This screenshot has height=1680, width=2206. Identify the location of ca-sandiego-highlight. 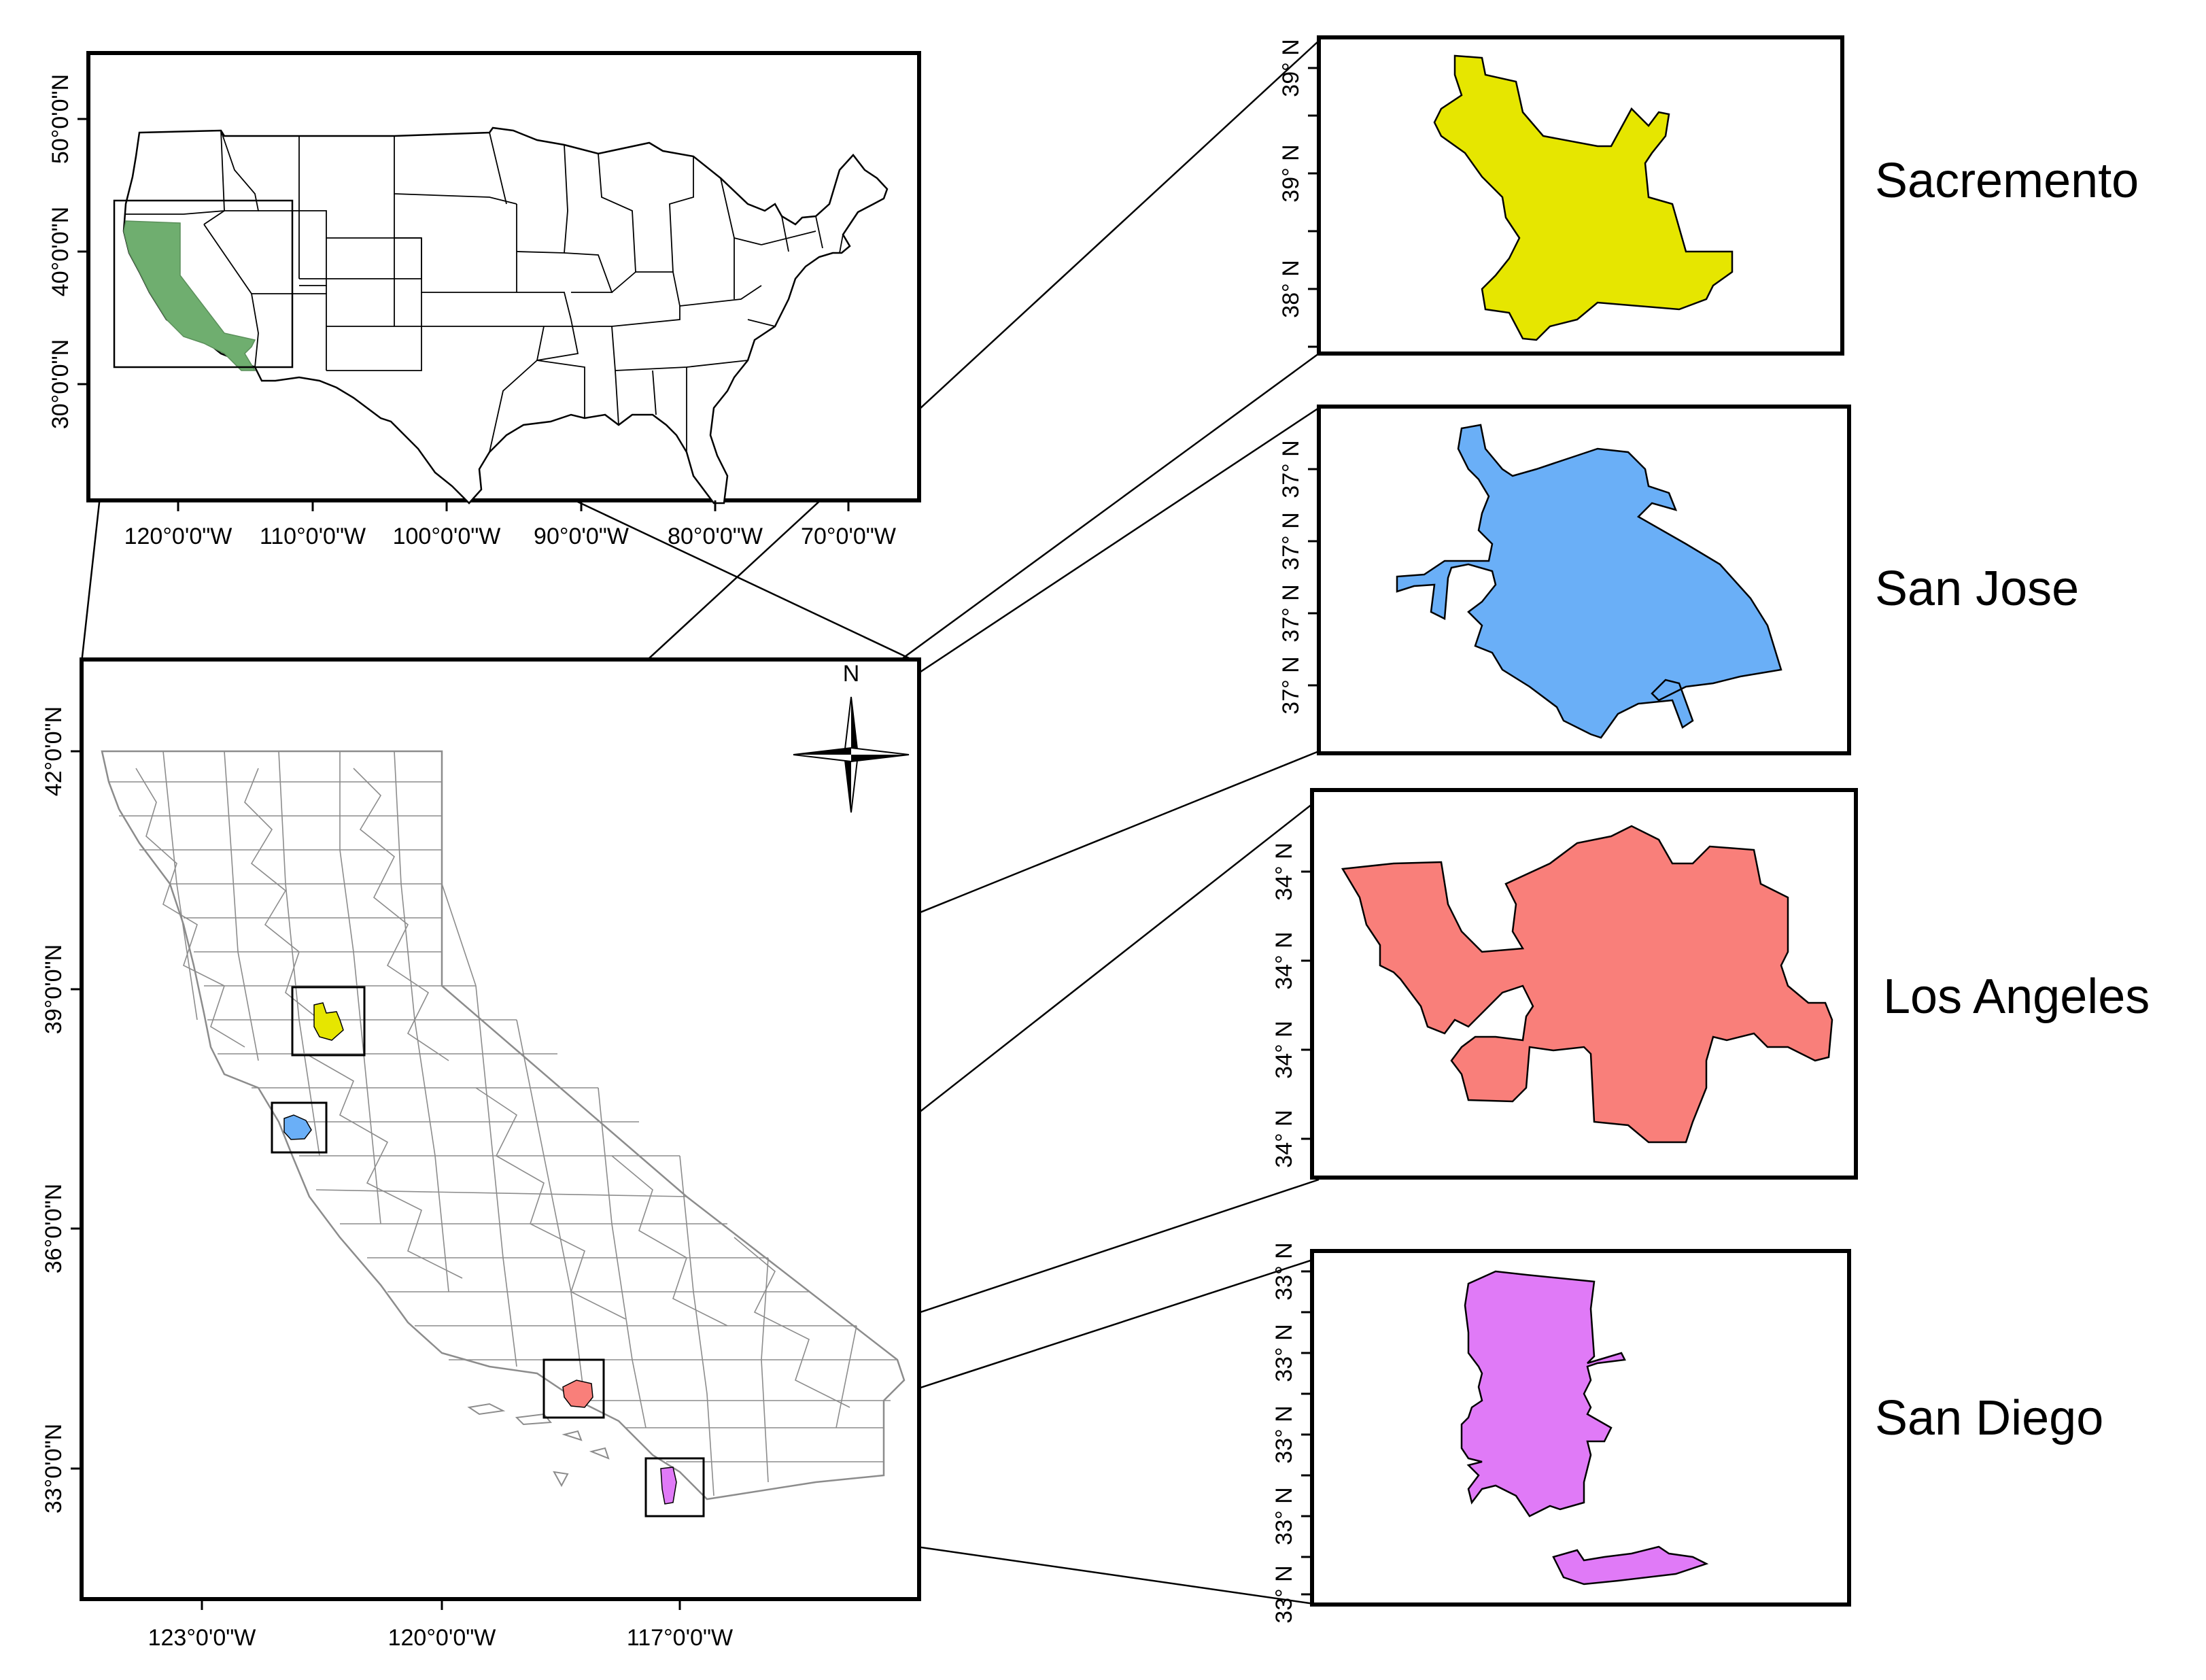
(668, 1486).